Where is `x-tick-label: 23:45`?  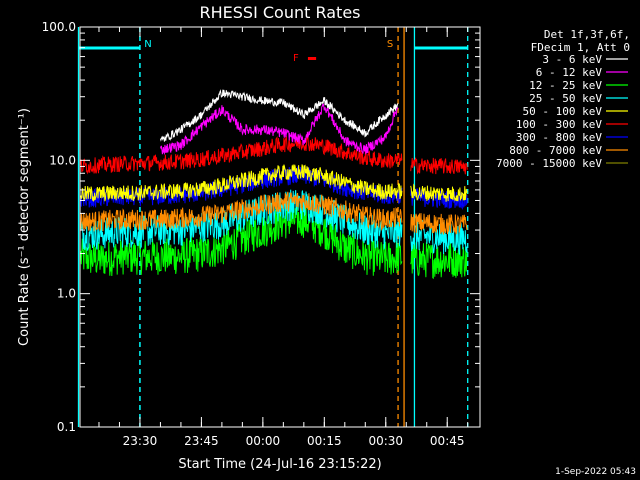 x-tick-label: 23:45 is located at coordinates (201, 441).